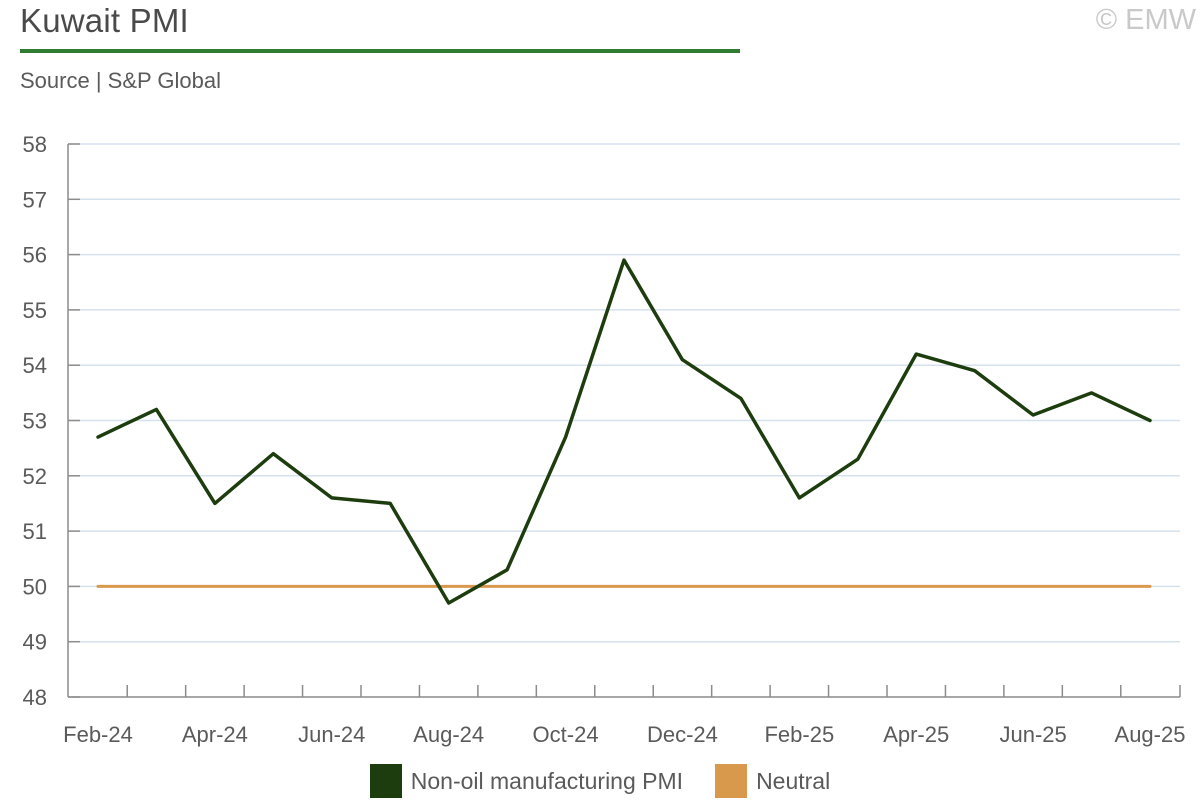 The image size is (1200, 800). I want to click on x-tick-label: Jun-25, so click(1032, 734).